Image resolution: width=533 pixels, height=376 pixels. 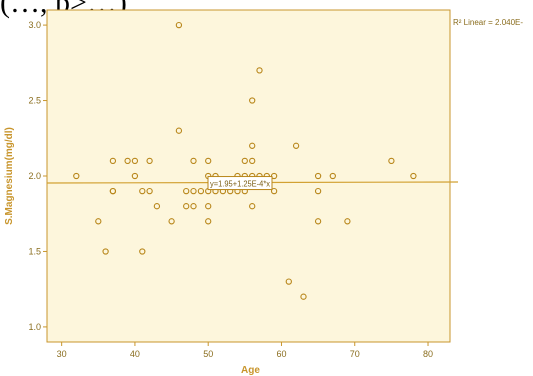 What do you see at coordinates (135, 354) in the screenshot?
I see `x-tick-label: 40` at bounding box center [135, 354].